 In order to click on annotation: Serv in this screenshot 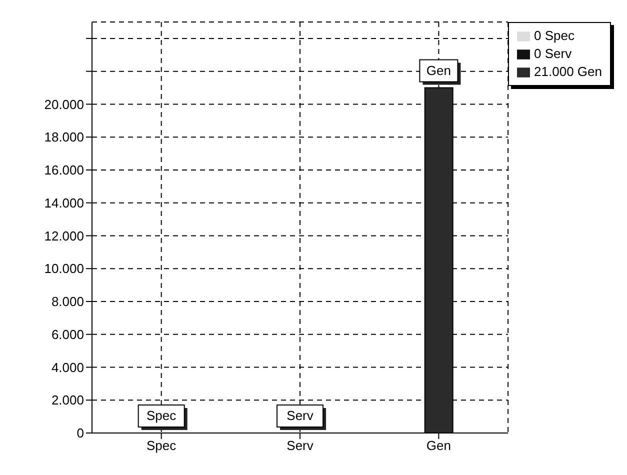, I will do `click(300, 415)`.